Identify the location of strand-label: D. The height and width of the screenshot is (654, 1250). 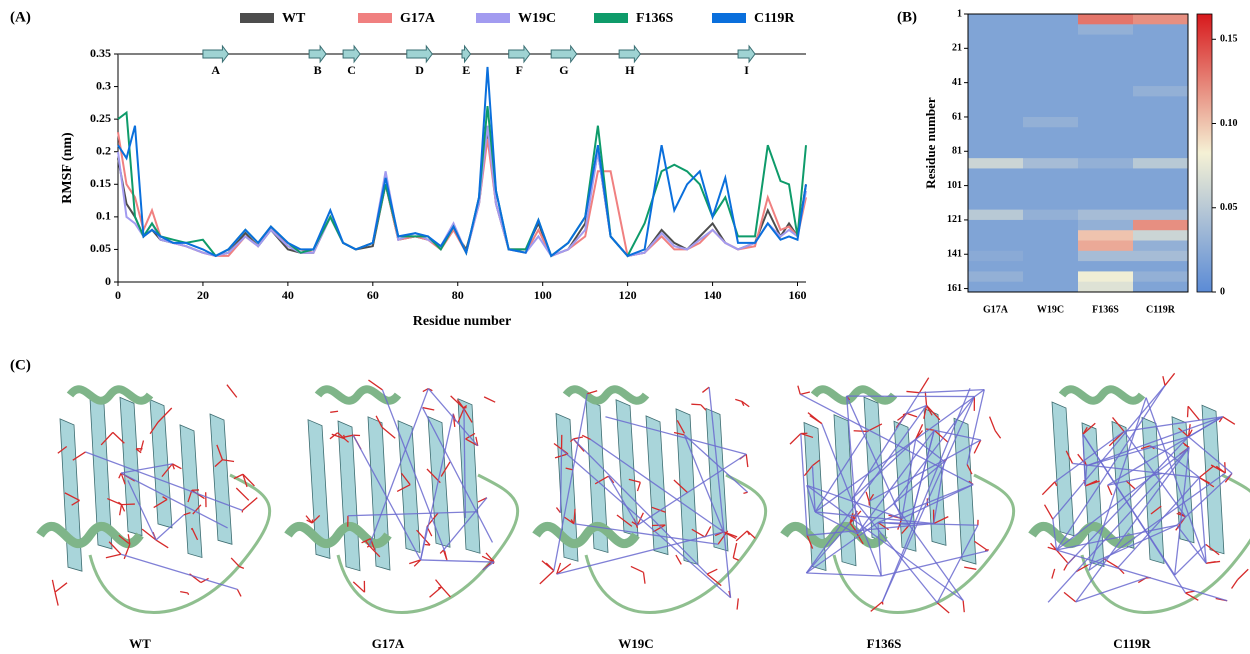
(419, 70).